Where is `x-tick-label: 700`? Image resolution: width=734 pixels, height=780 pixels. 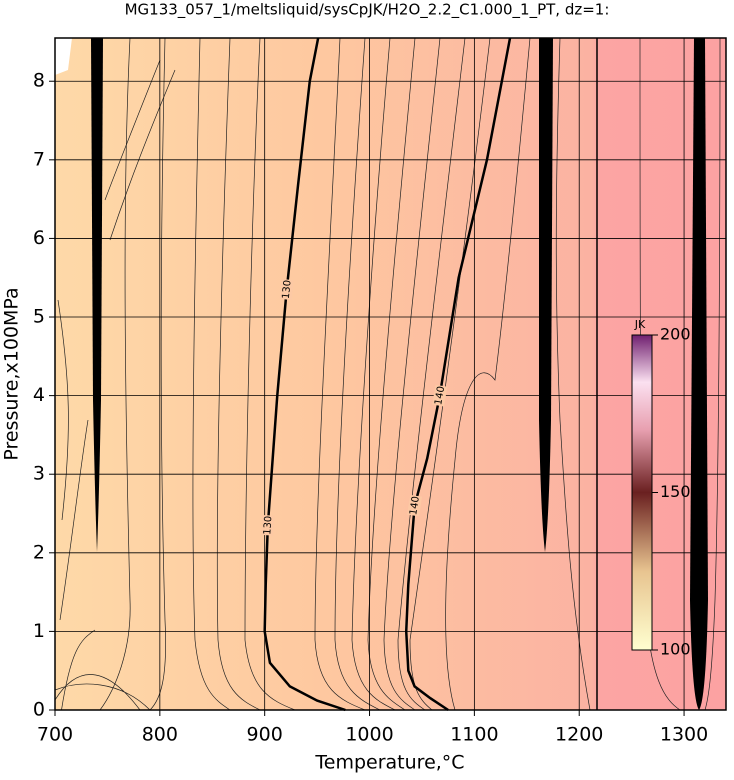
x-tick-label: 700 is located at coordinates (55, 735).